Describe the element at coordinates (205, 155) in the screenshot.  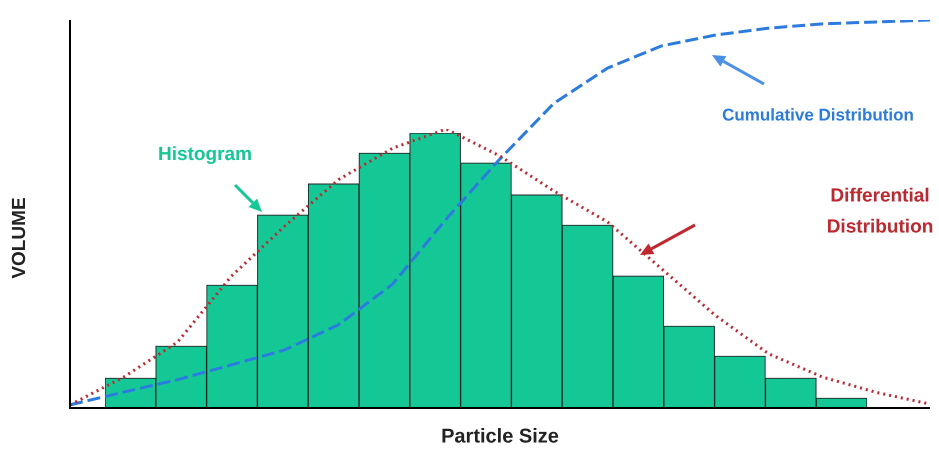
I see `text: Histogram` at that location.